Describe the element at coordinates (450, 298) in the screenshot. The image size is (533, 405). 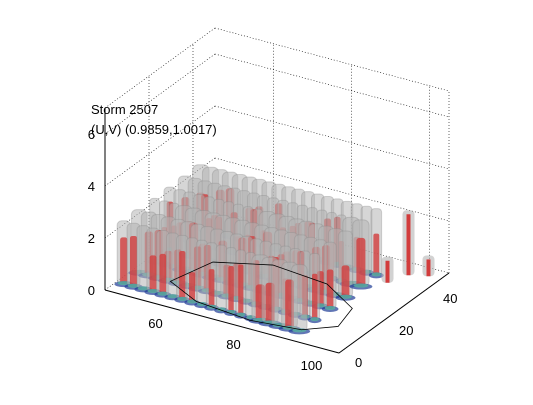
I see `y-tick-label-40: 40` at that location.